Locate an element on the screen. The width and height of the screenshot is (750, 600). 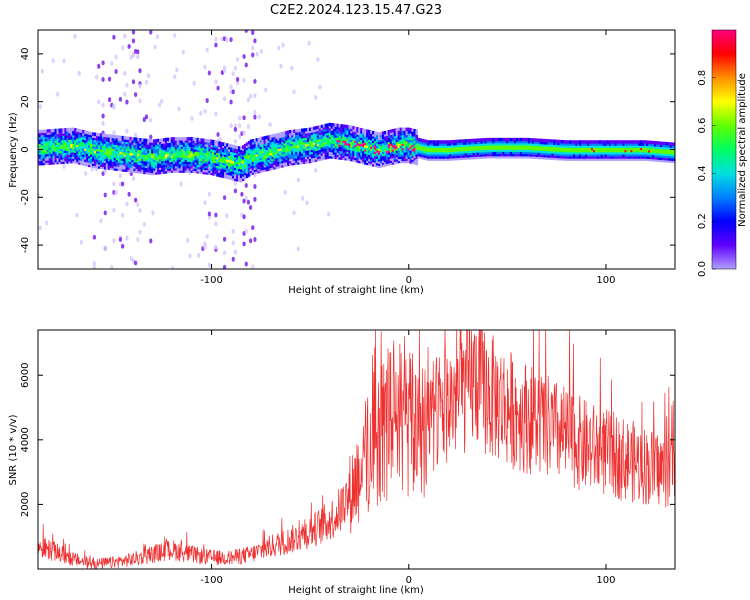
snr-y-tick-label: 2000 is located at coordinates (25, 504).